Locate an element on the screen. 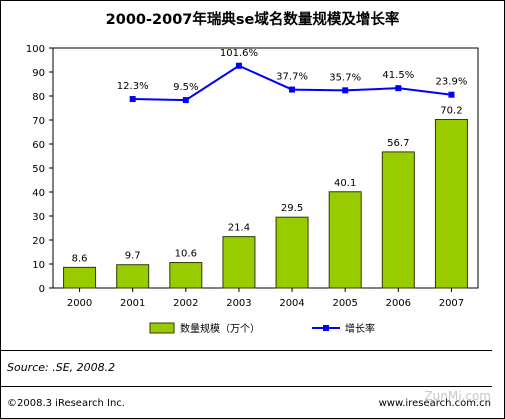 The width and height of the screenshot is (505, 419). growth-rate-label: 101.6% is located at coordinates (239, 53).